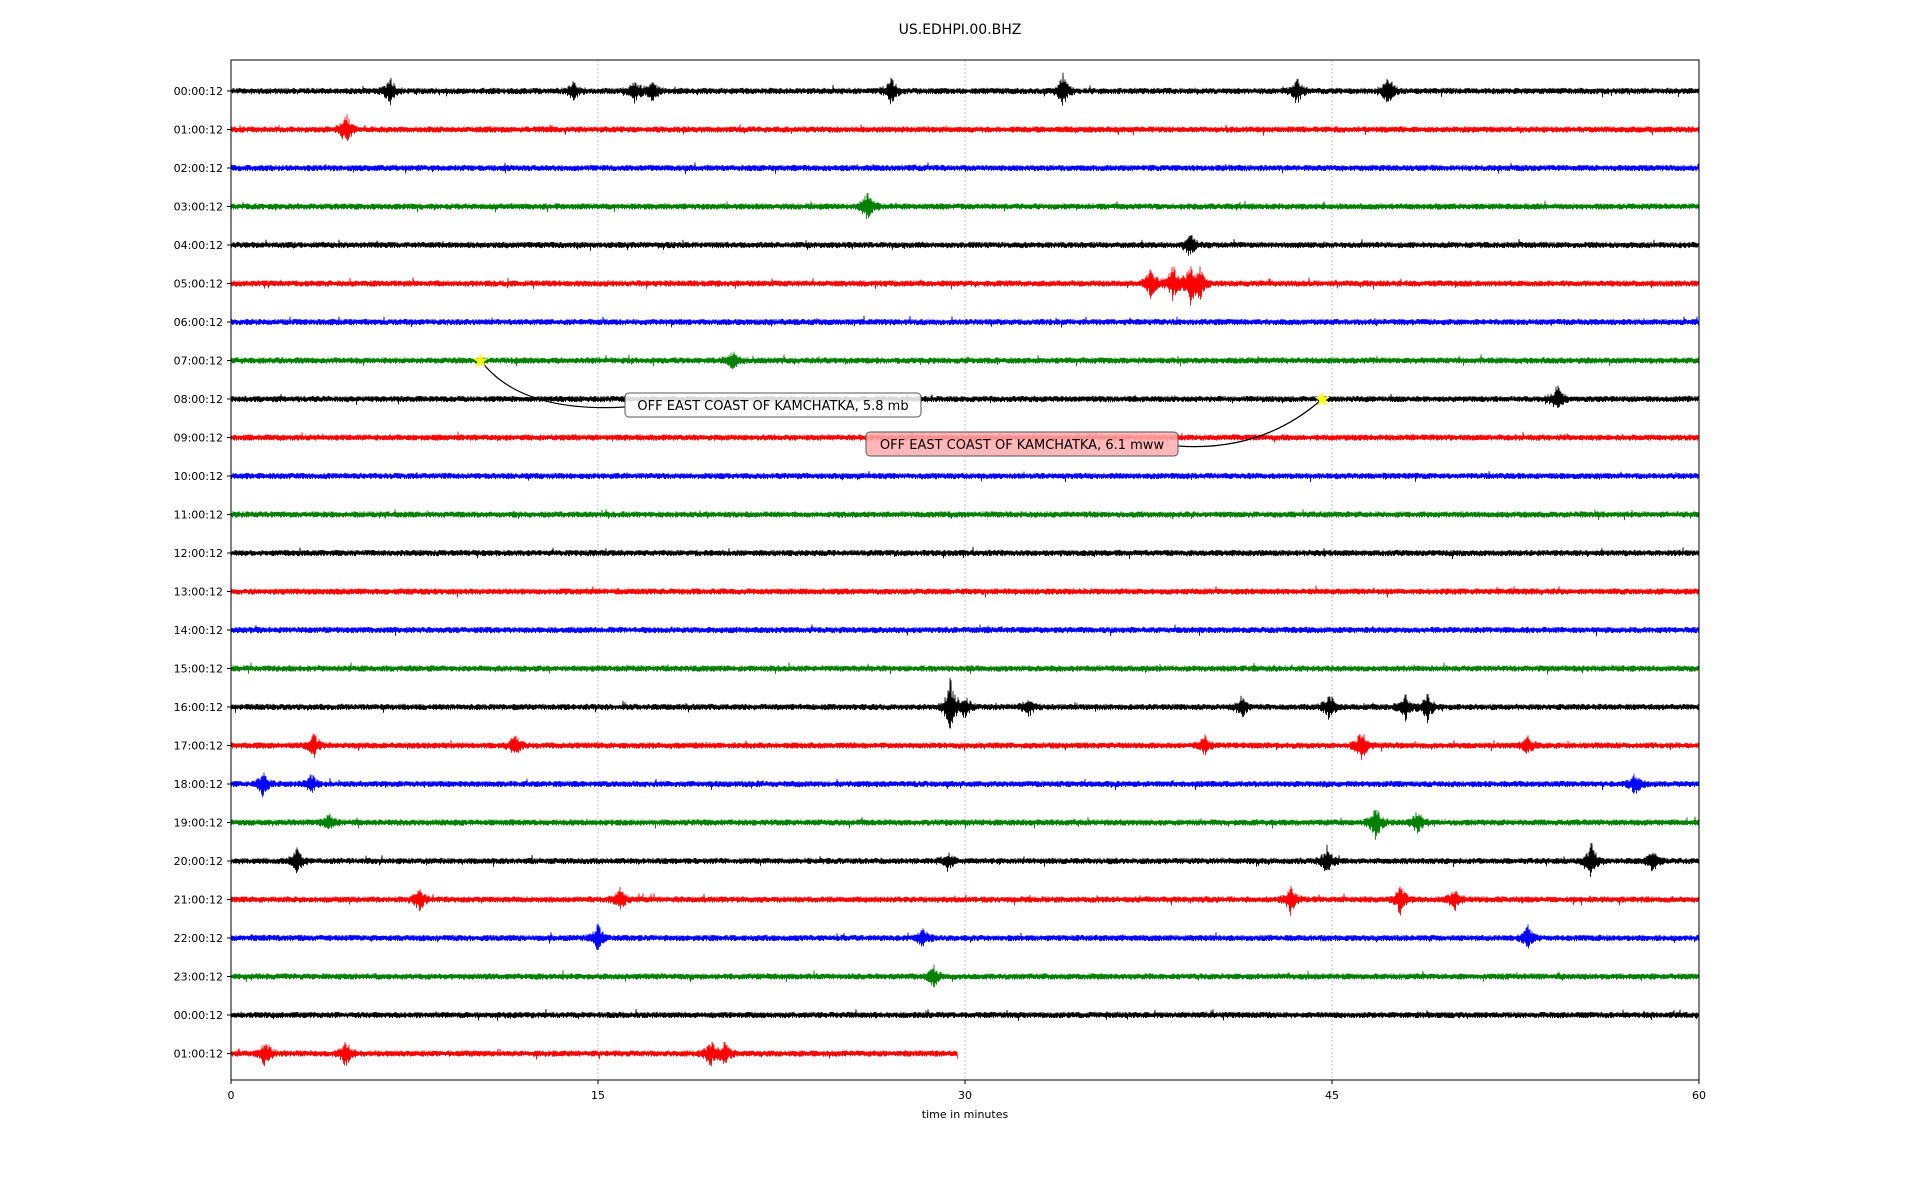 Image resolution: width=1920 pixels, height=1200 pixels. I want to click on y-tick-label: 14:00:12, so click(198, 630).